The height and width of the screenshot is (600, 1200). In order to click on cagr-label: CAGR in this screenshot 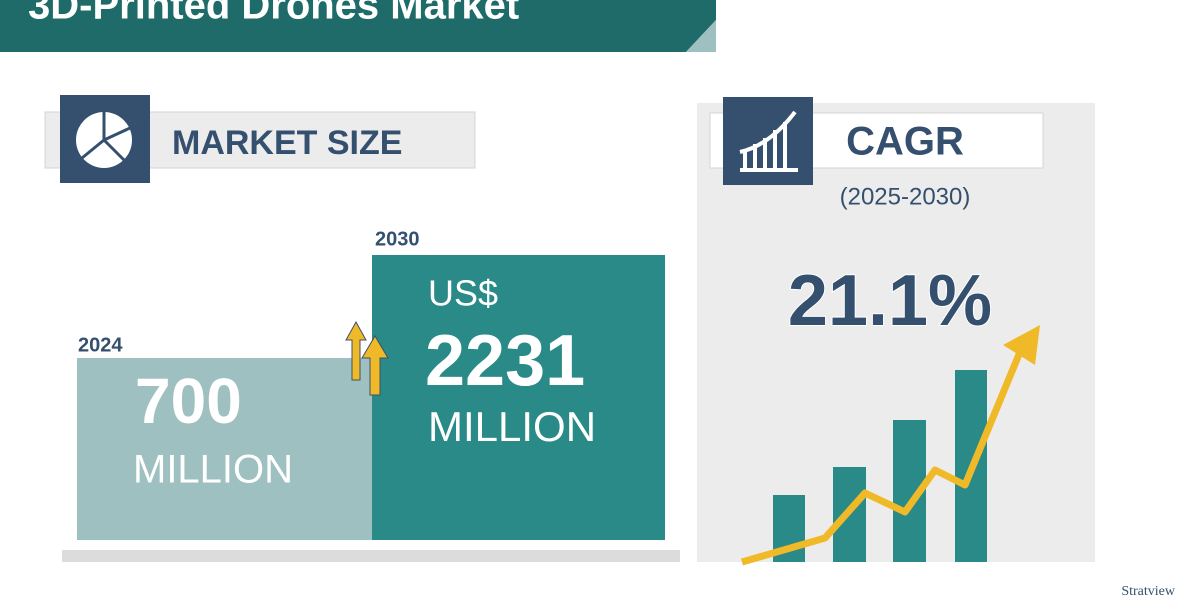, I will do `click(905, 142)`.